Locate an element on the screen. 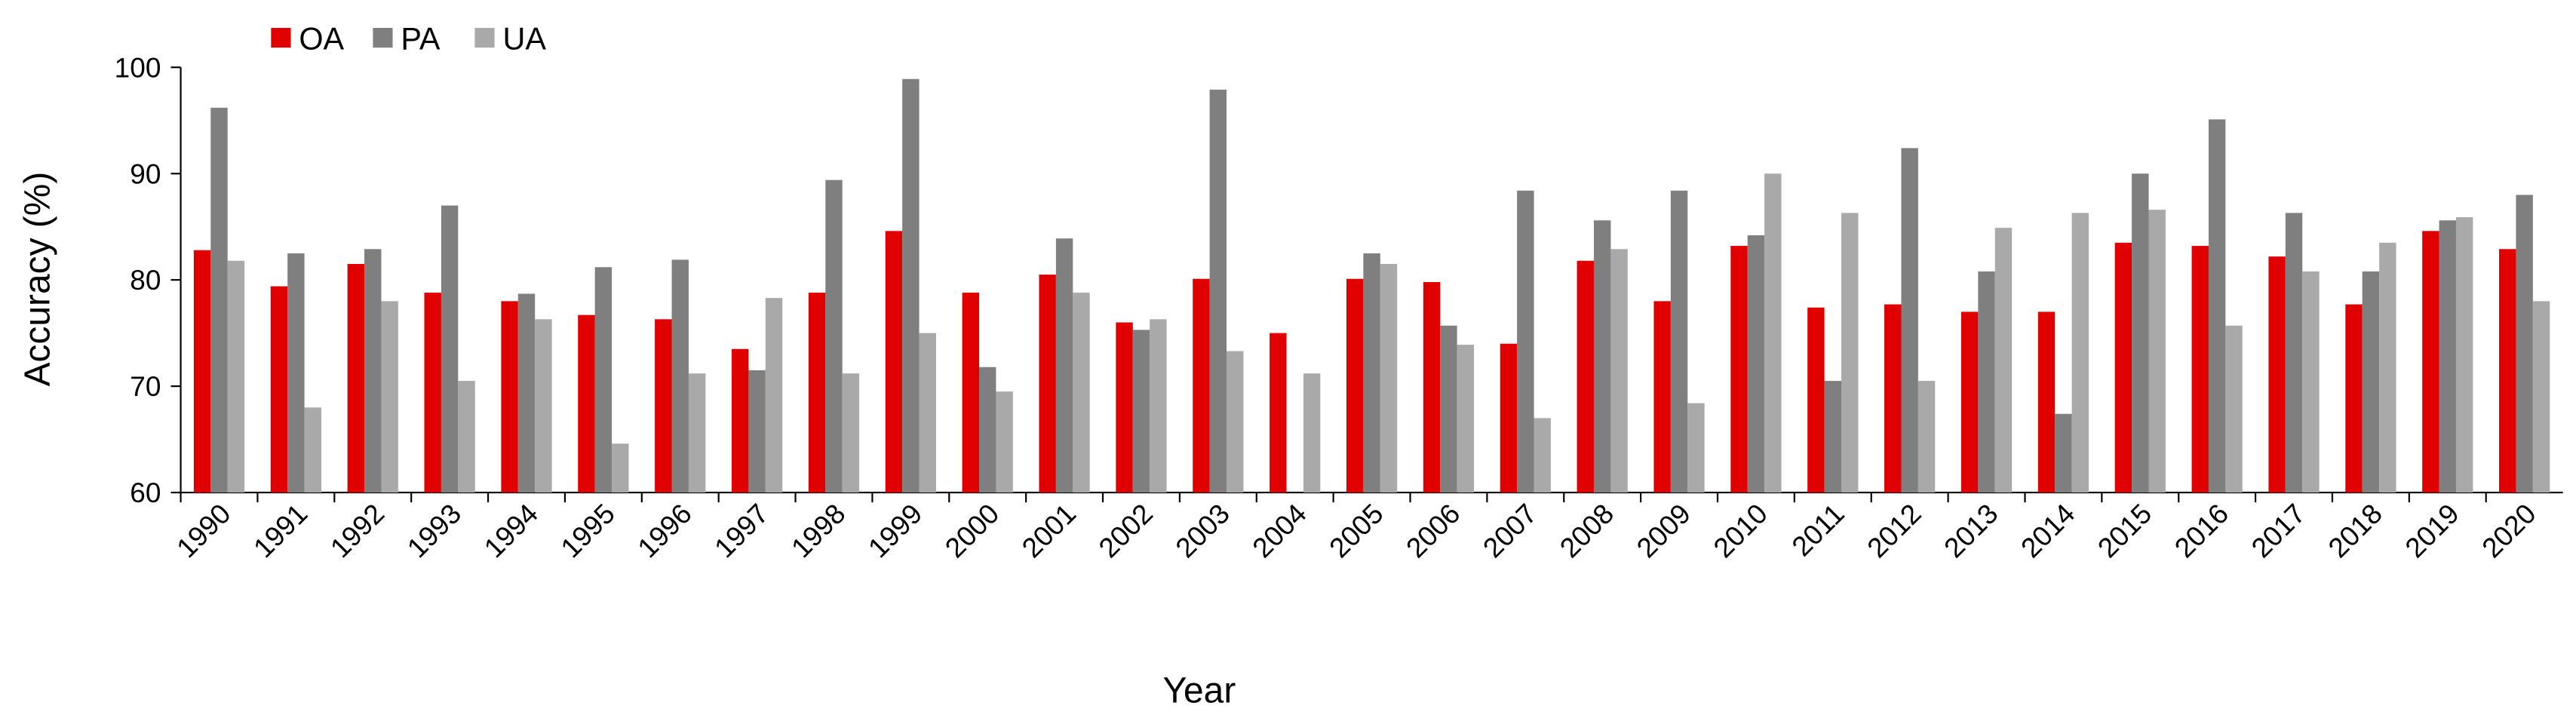 The width and height of the screenshot is (2576, 724). x-tick-label: 1994 is located at coordinates (510, 531).